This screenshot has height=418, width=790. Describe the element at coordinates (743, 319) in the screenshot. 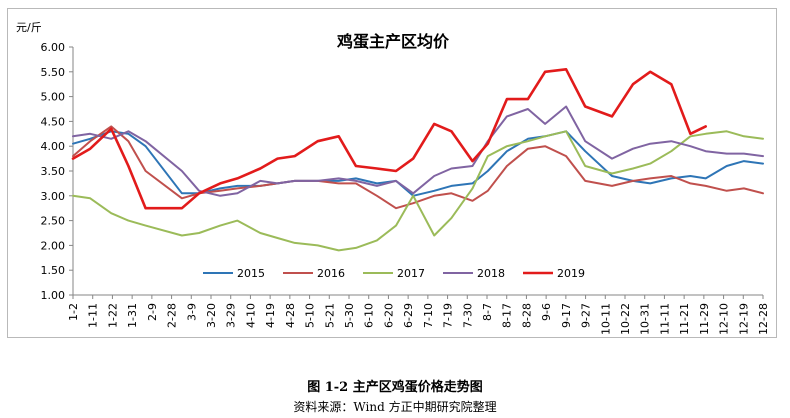

I see `x-tick-label: 12-19` at that location.